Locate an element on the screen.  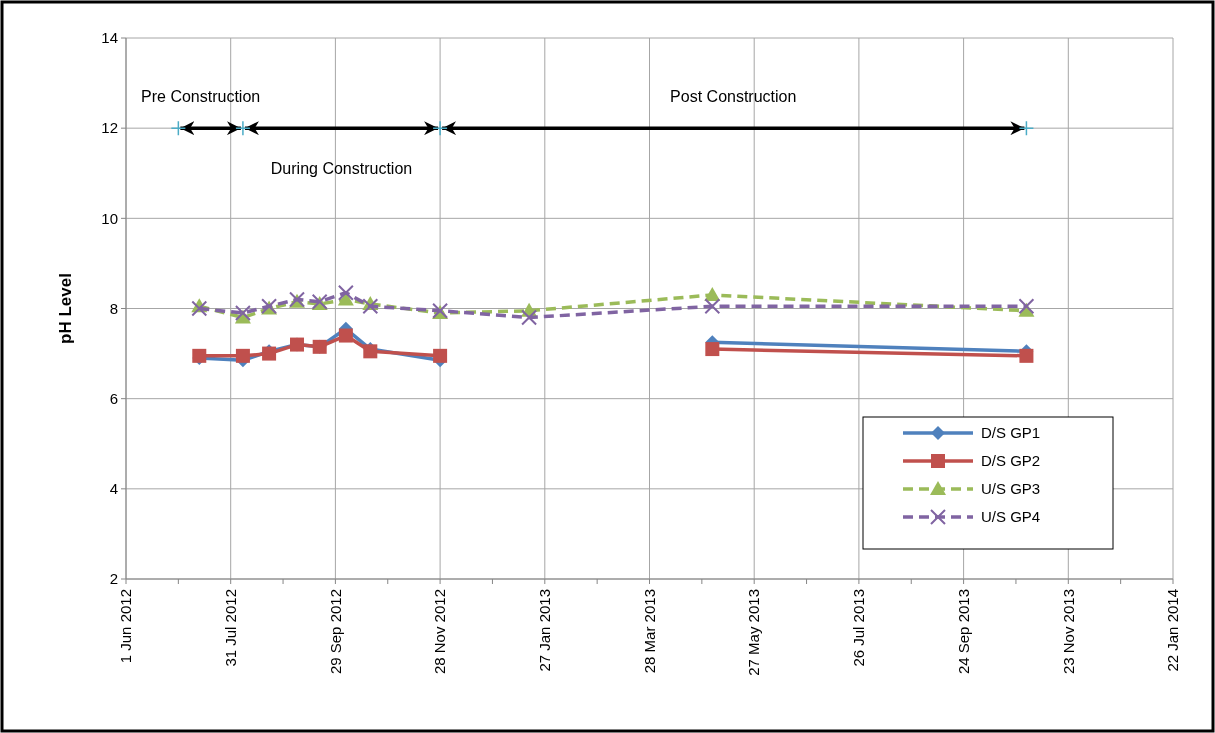
y-tick-label: 10 is located at coordinates (109, 218).